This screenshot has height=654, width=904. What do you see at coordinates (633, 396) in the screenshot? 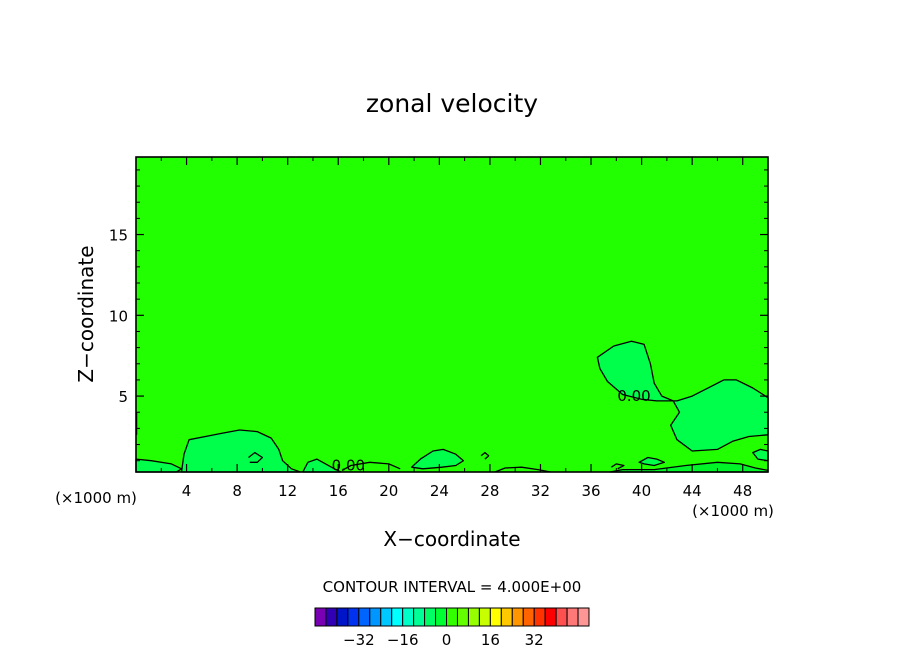
I see `contour-label-1: 0.00` at bounding box center [633, 396].